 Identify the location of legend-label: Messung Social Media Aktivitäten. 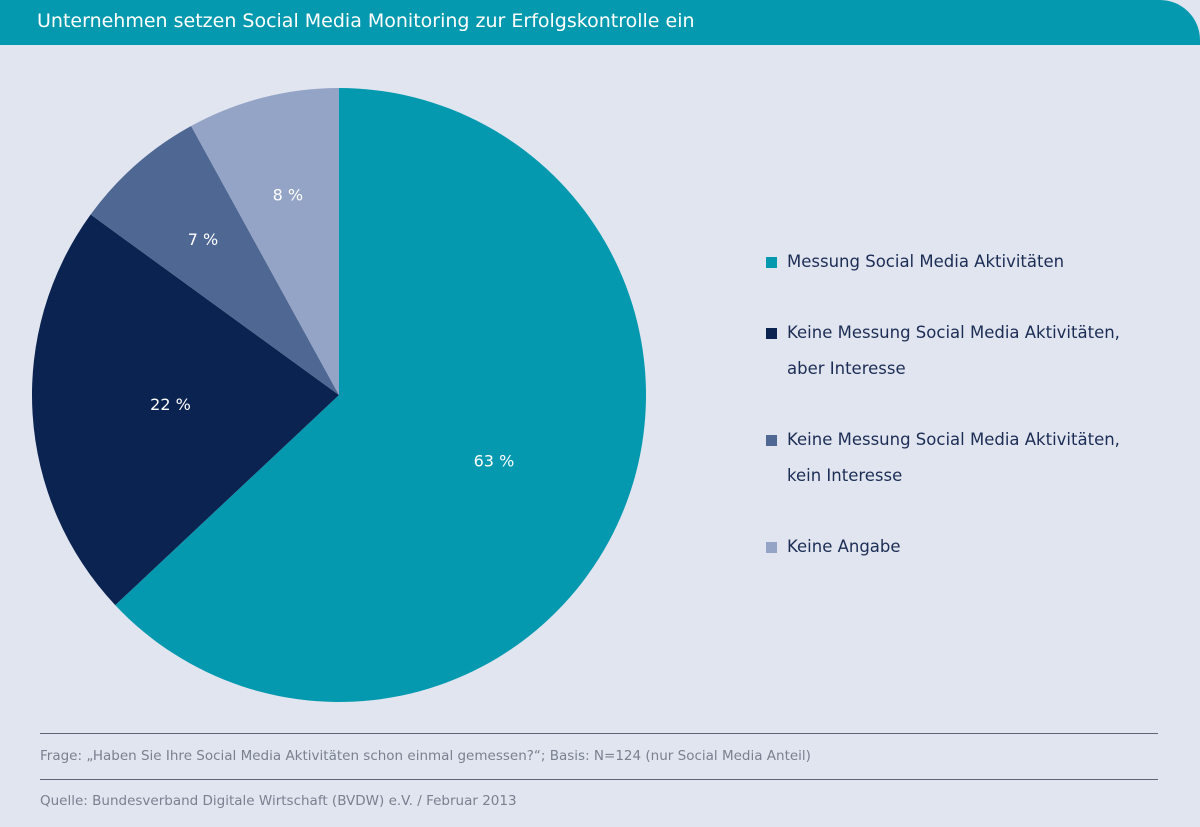
(926, 261).